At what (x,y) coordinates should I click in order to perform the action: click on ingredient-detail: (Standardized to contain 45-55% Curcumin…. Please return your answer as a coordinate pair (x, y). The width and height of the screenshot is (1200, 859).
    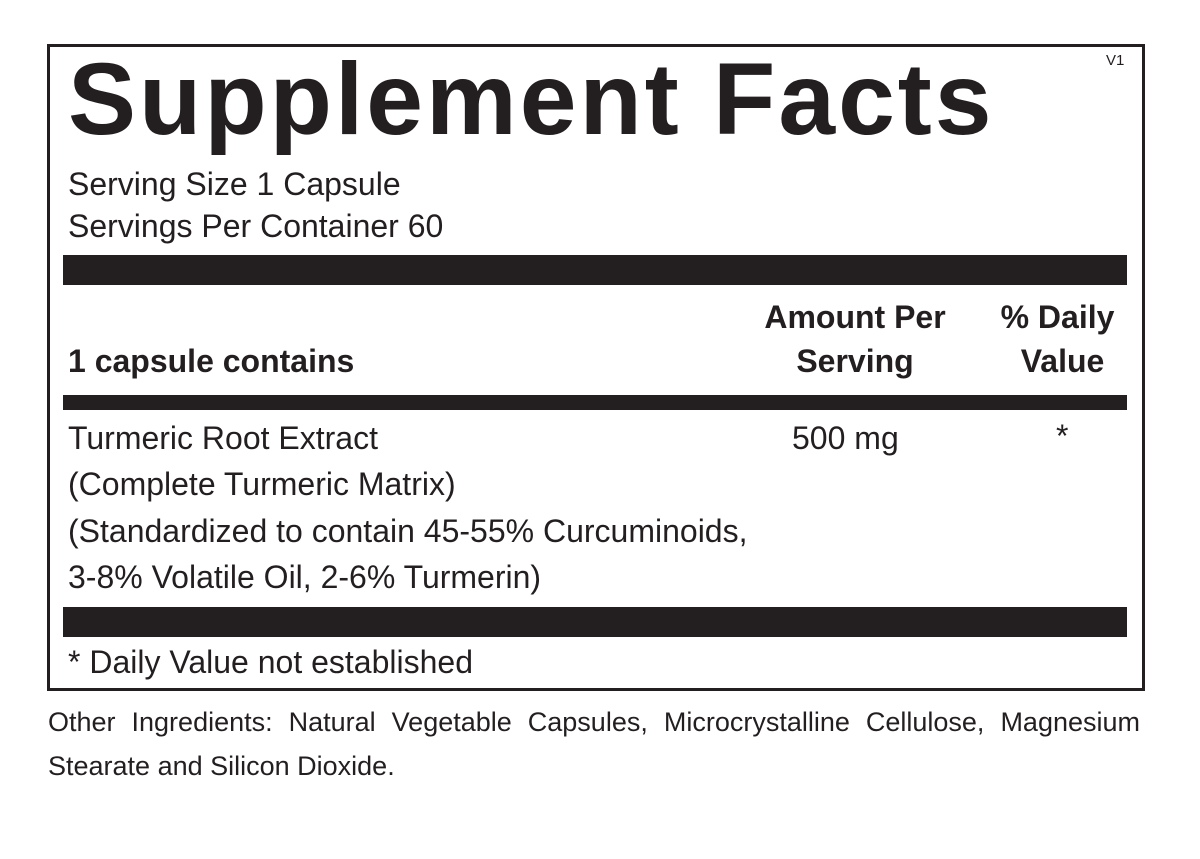
    Looking at the image, I should click on (408, 531).